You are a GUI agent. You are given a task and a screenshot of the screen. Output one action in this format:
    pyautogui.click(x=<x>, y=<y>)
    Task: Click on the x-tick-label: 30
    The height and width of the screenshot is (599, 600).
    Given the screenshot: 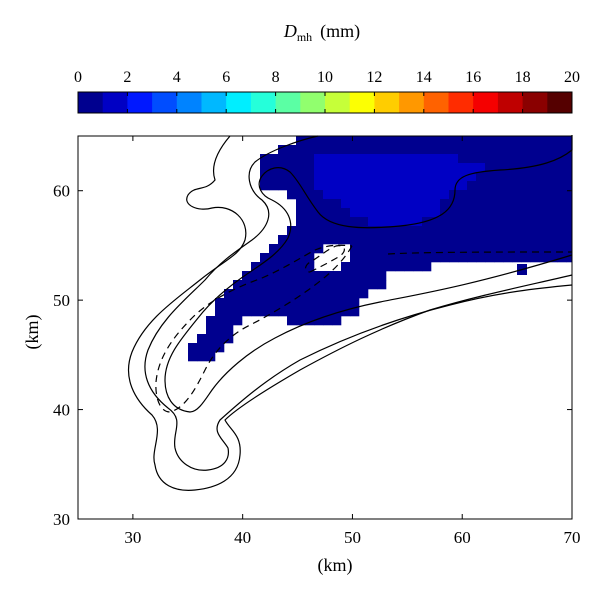 What is the action you would take?
    pyautogui.click(x=132, y=537)
    